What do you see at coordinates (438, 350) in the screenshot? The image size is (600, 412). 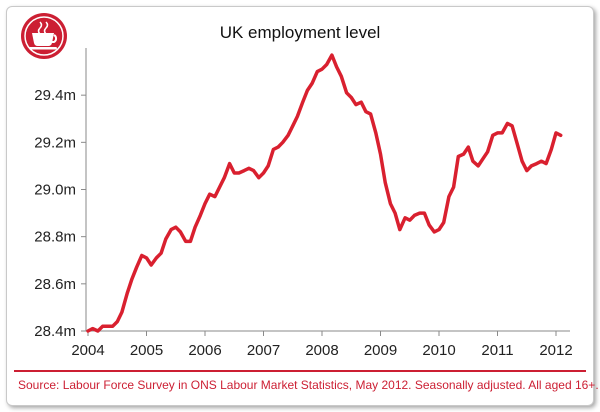 I see `x-tick-label: 2010` at bounding box center [438, 350].